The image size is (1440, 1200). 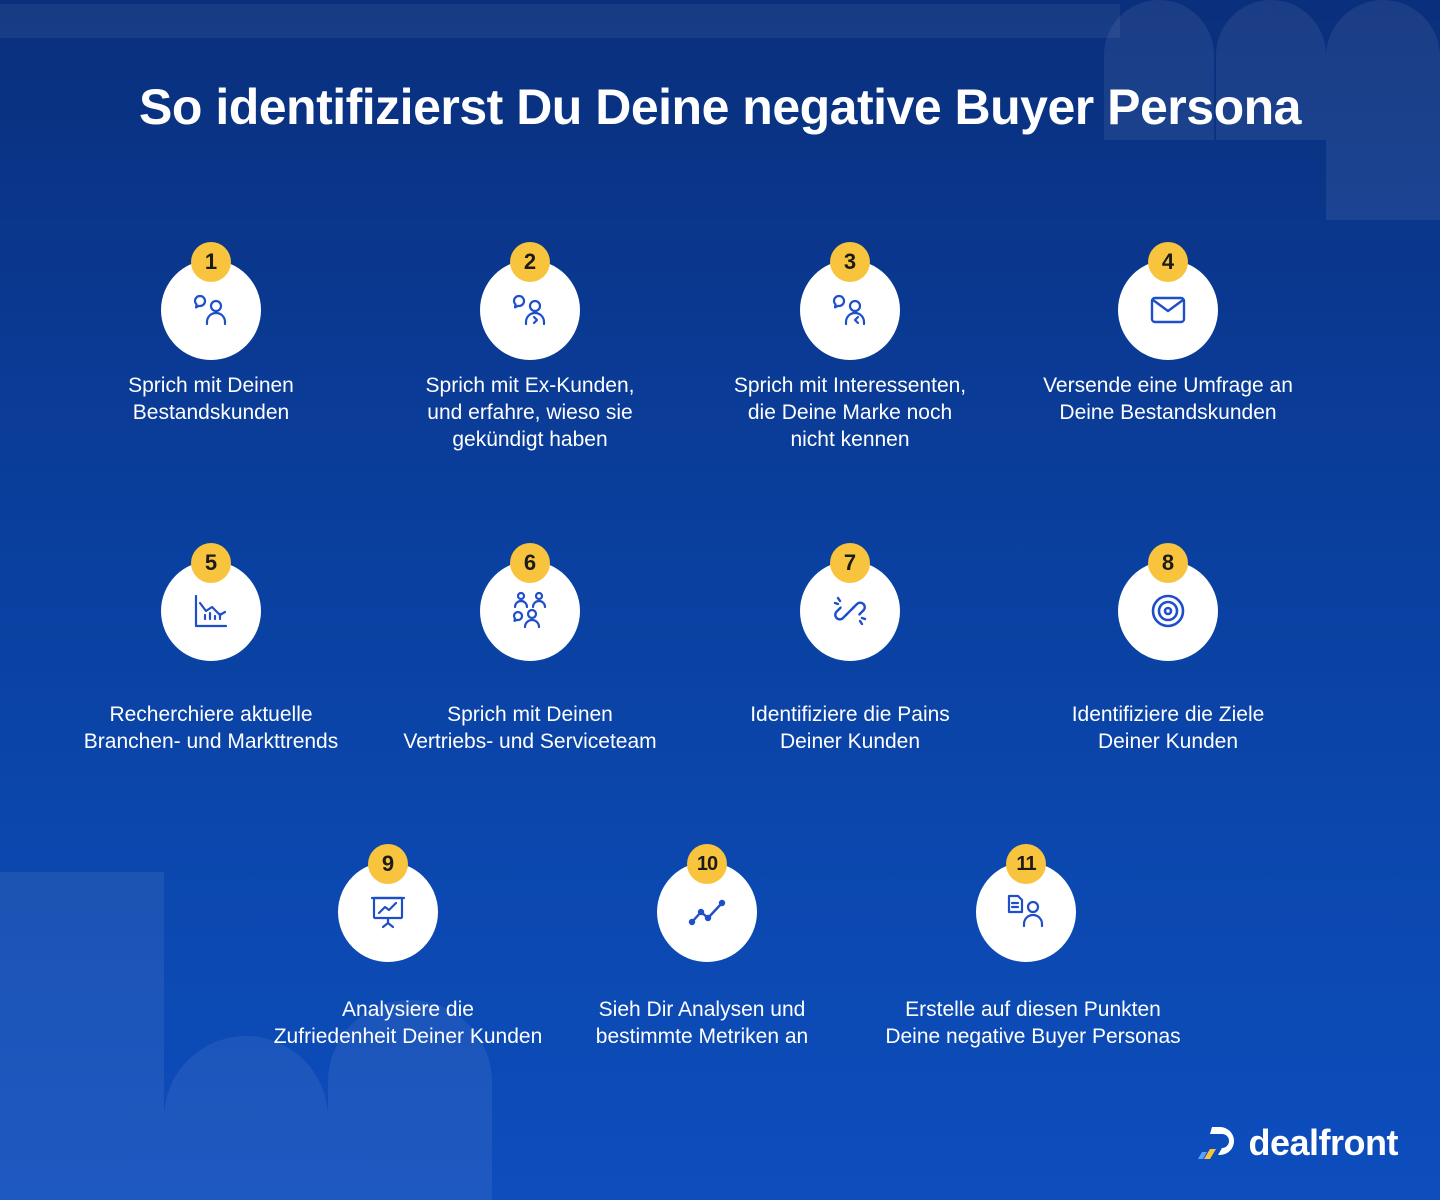 I want to click on presentation-icon, so click(x=388, y=912).